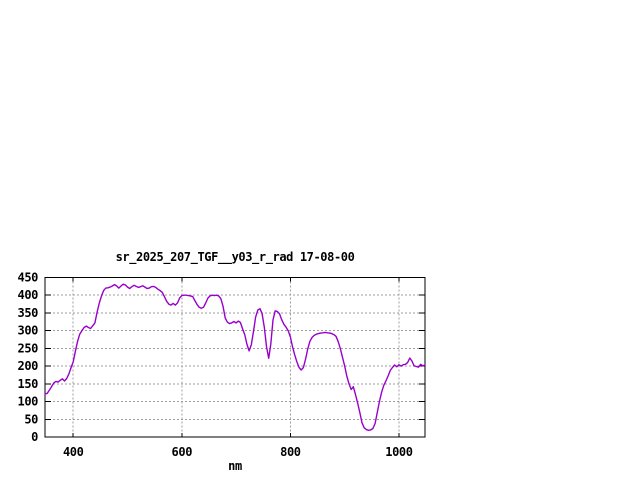 The width and height of the screenshot is (640, 480). What do you see at coordinates (235, 257) in the screenshot?
I see `chart-title: sr_2025_207_TGF__y03_r_rad 17-08-00` at bounding box center [235, 257].